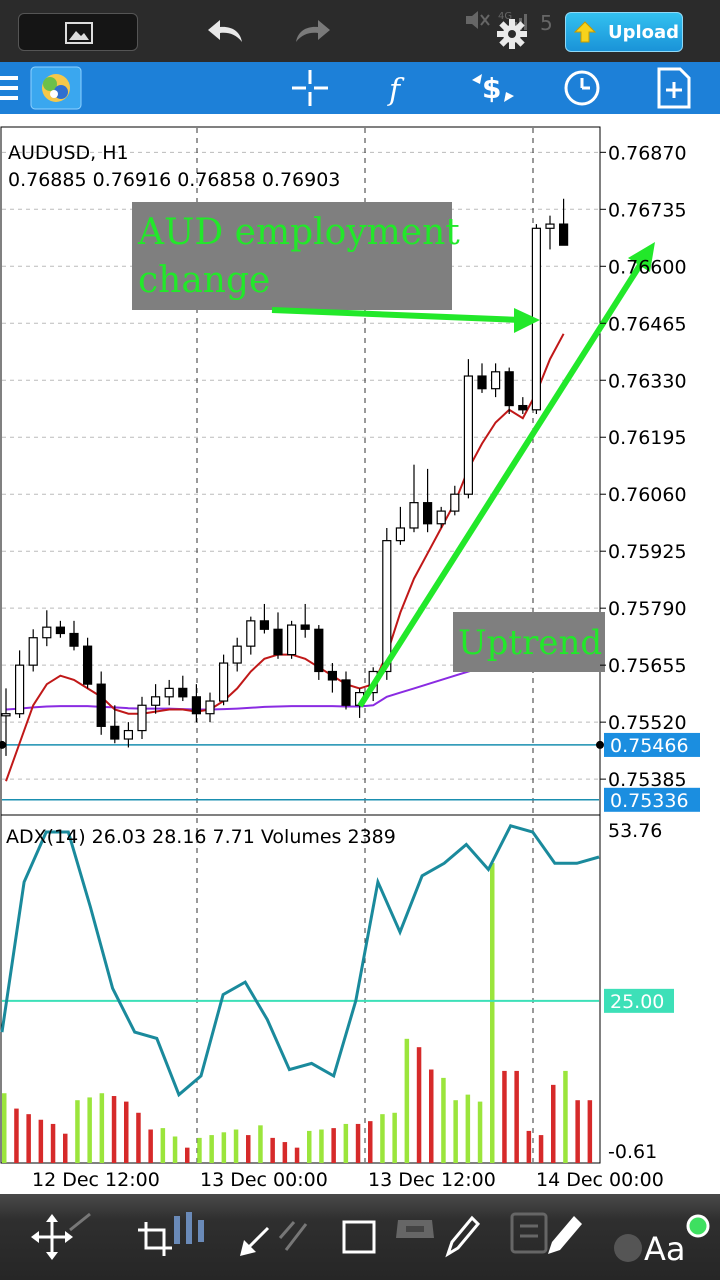 Image resolution: width=720 pixels, height=1280 pixels. Describe the element at coordinates (647, 381) in the screenshot. I see `price-axis-label: 0.76330` at that location.